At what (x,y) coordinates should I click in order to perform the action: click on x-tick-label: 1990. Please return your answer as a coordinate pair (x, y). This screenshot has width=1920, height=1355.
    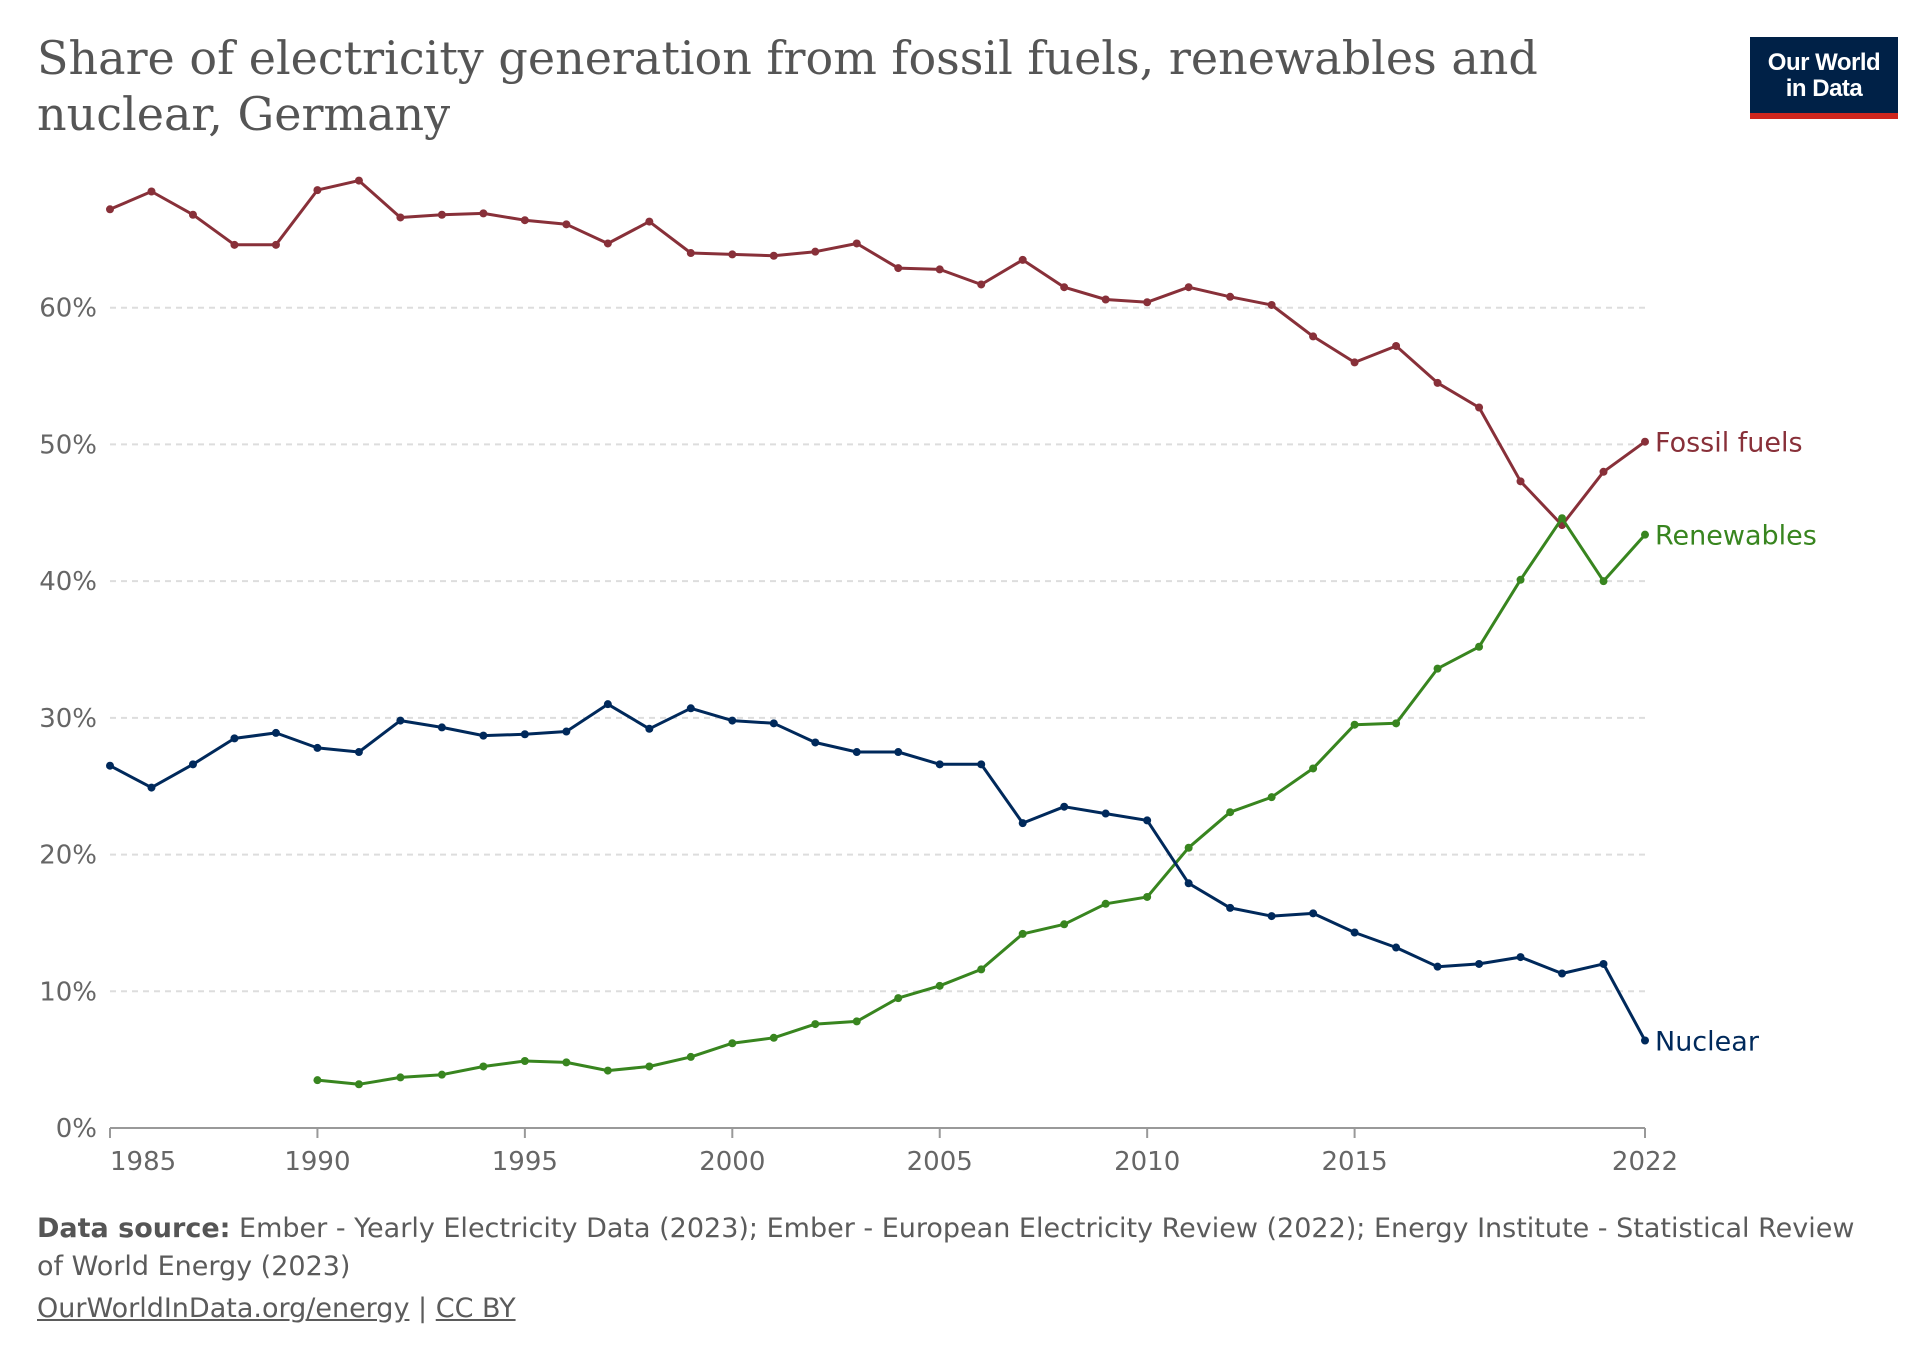
    Looking at the image, I should click on (317, 1162).